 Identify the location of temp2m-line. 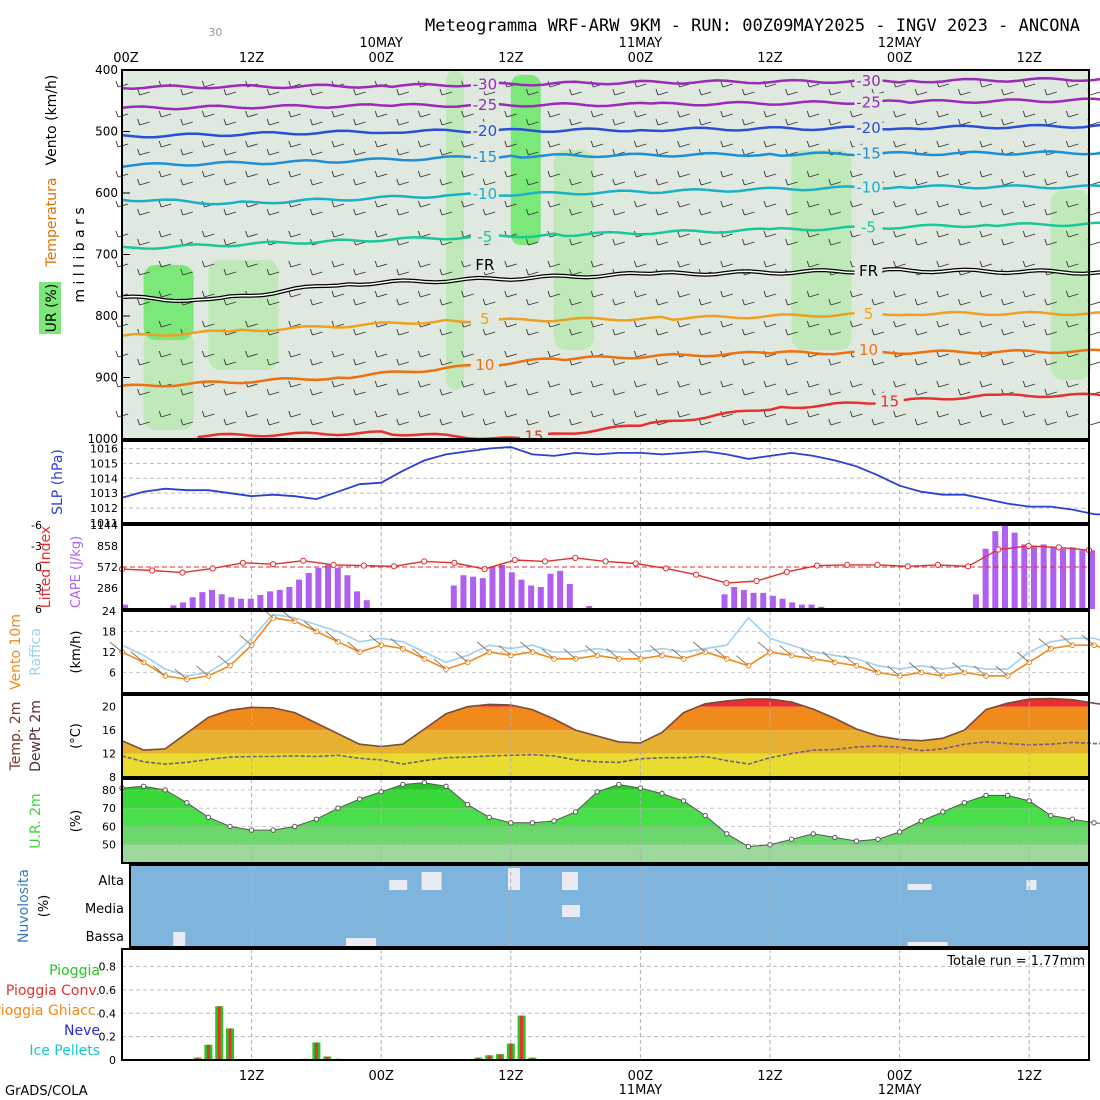
(610, 724).